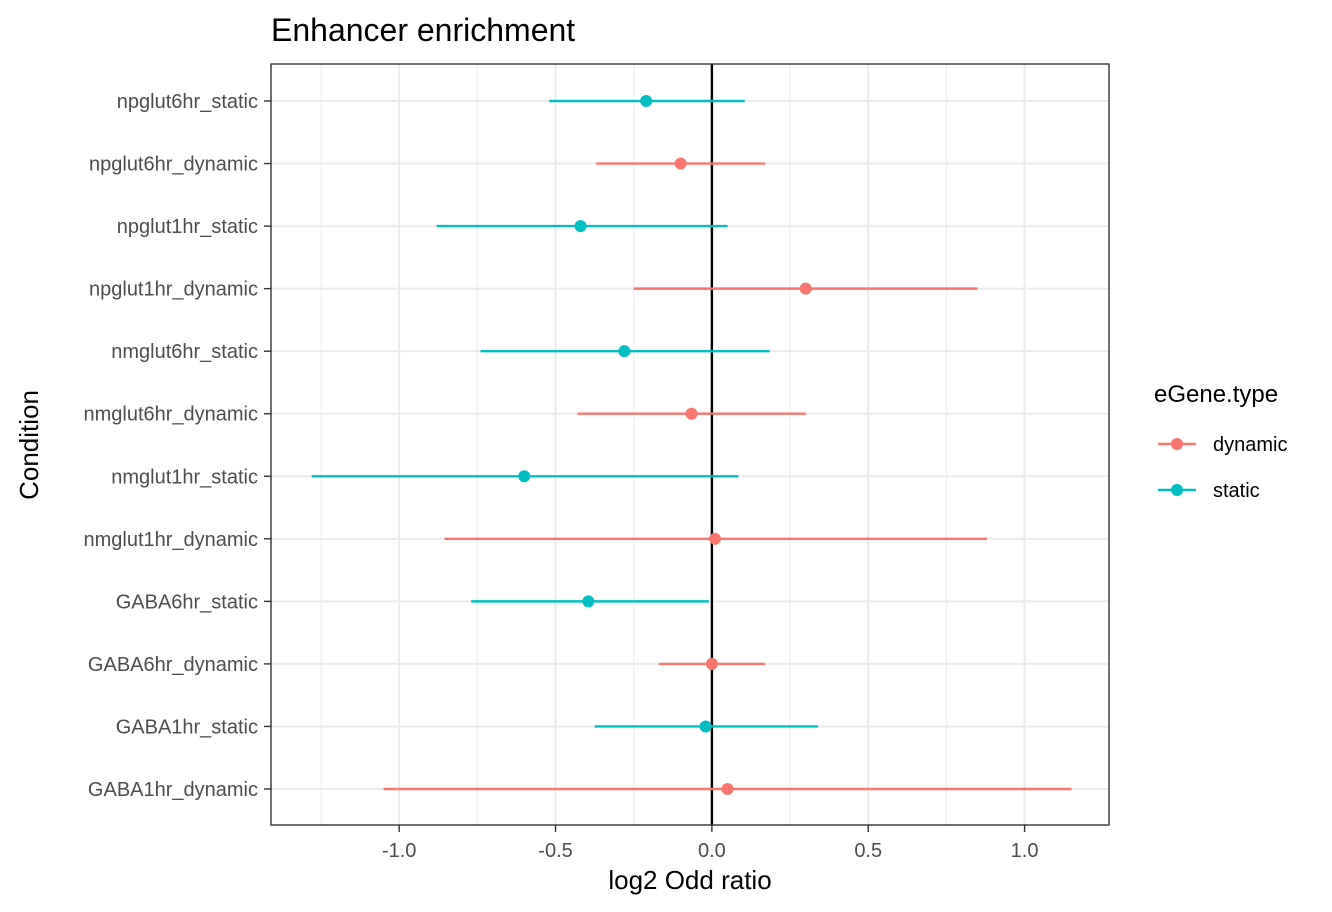 This screenshot has height=912, width=1332. Describe the element at coordinates (399, 851) in the screenshot. I see `x-tick-label: -1.0` at that location.